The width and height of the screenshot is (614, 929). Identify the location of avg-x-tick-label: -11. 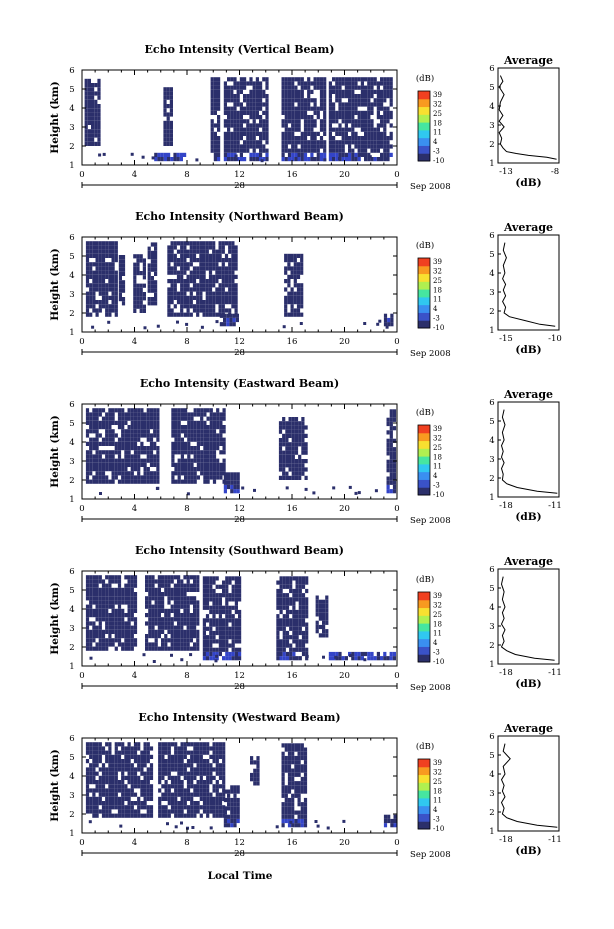
(555, 840).